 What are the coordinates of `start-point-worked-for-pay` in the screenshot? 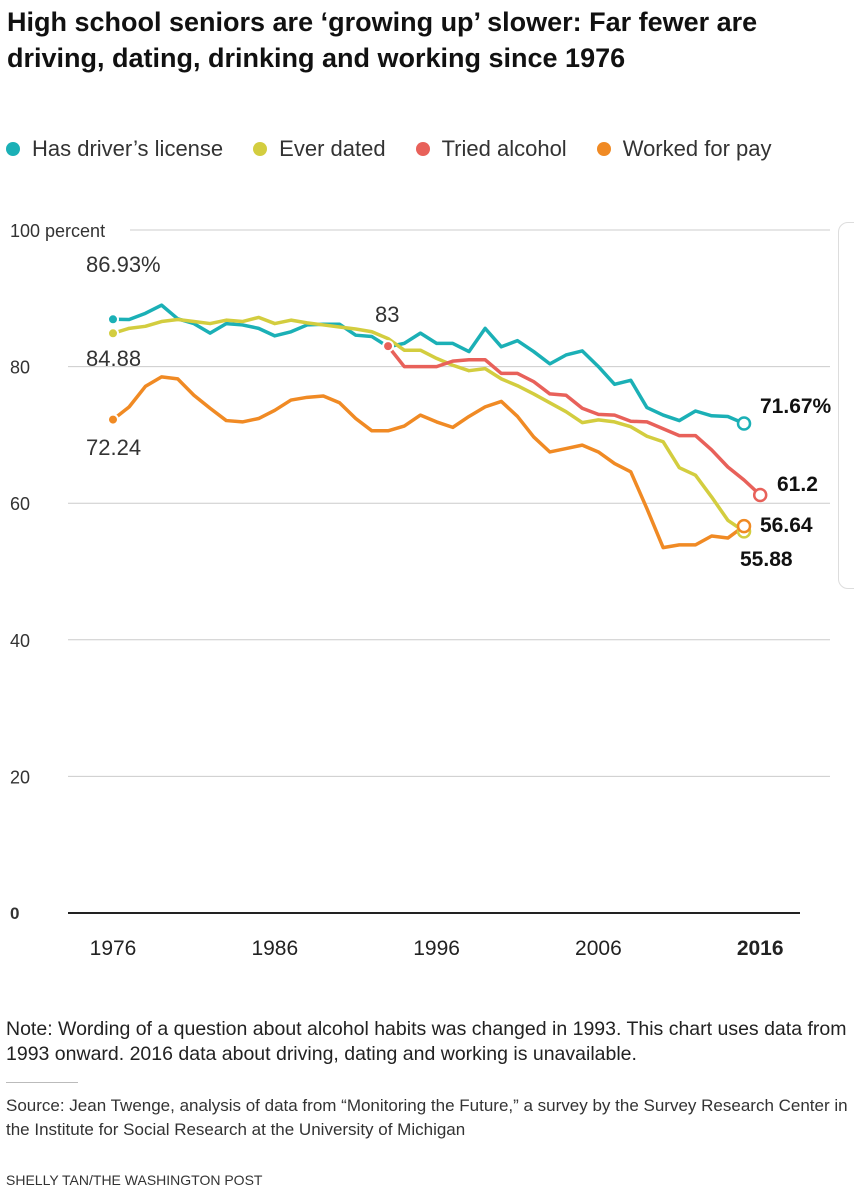 It's located at (113, 419).